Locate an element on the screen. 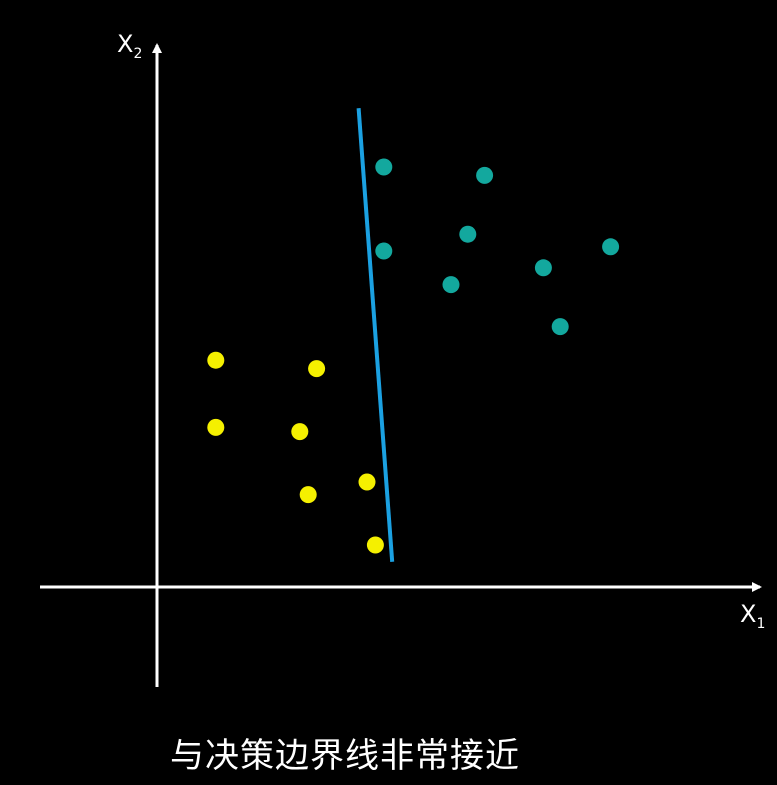 The height and width of the screenshot is (785, 777). decision-boundary-line is located at coordinates (375, 335).